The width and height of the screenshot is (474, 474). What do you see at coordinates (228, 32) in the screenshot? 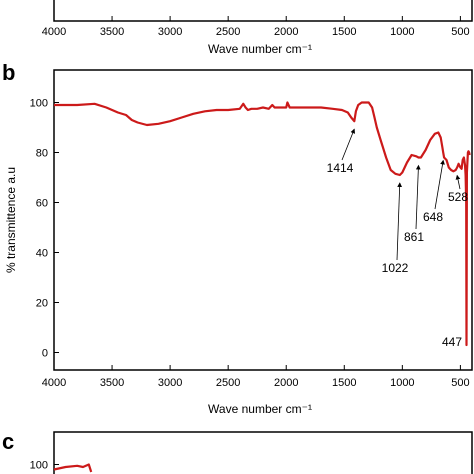
I see `panel-a-x-tick-label: 2500` at bounding box center [228, 32].